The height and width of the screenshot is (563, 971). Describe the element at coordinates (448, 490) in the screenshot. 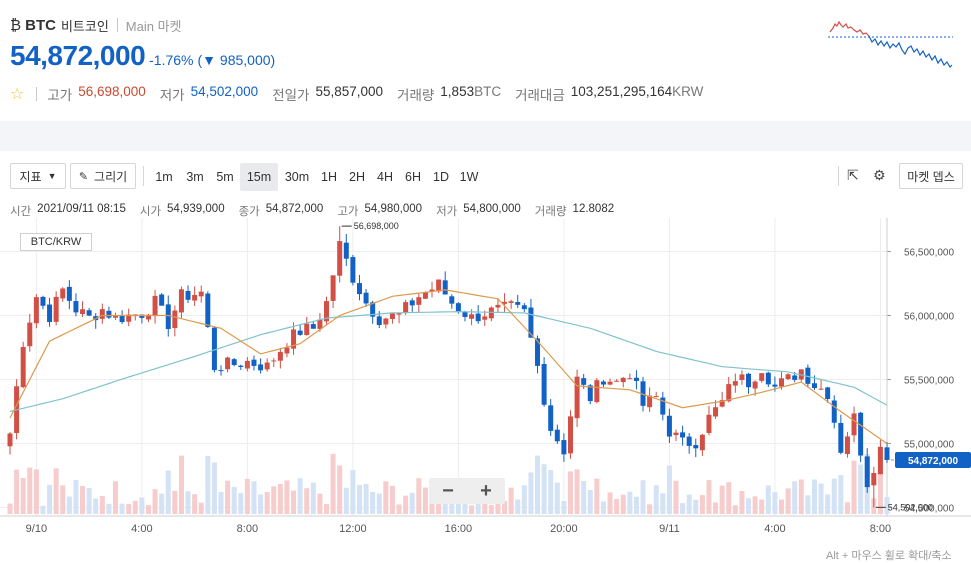

I see `zoom-out-button: −` at that location.